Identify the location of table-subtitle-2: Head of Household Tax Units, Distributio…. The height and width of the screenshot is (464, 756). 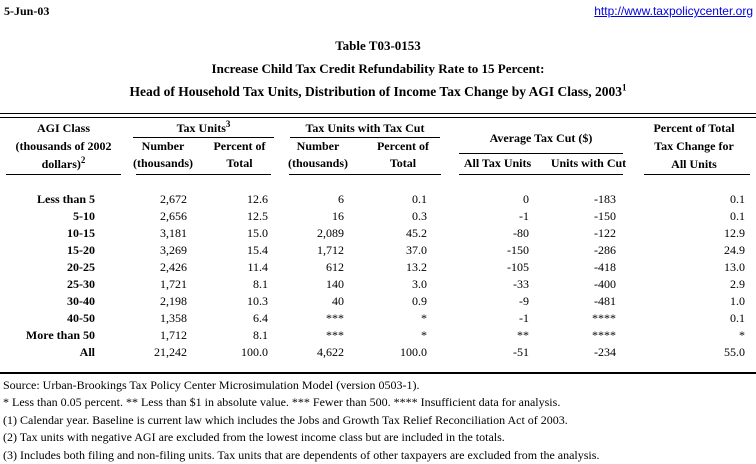
(378, 90).